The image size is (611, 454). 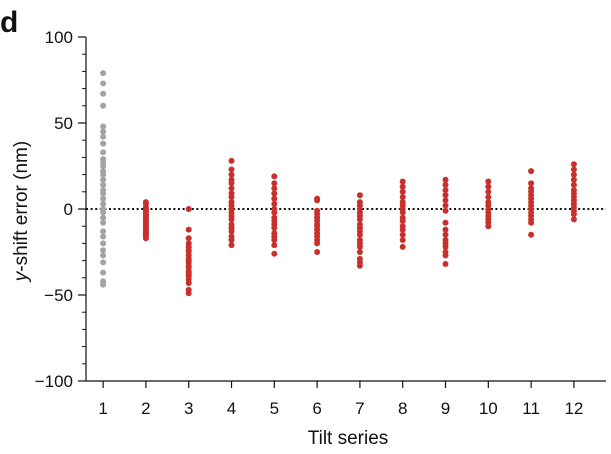 I want to click on y-axis-title-rest: -shift error (nm), so click(x=21, y=206).